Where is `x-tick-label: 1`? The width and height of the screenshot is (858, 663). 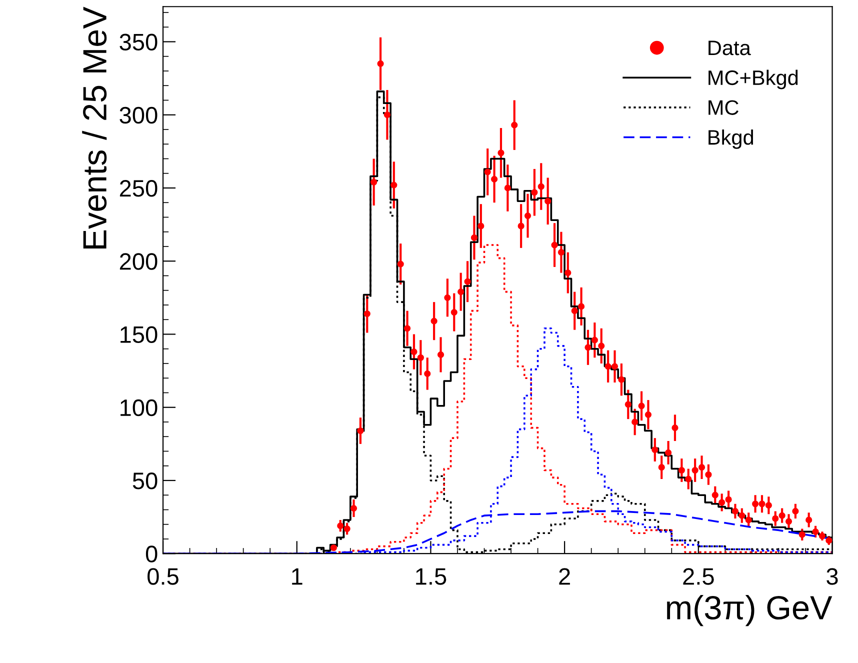 x-tick-label: 1 is located at coordinates (297, 576).